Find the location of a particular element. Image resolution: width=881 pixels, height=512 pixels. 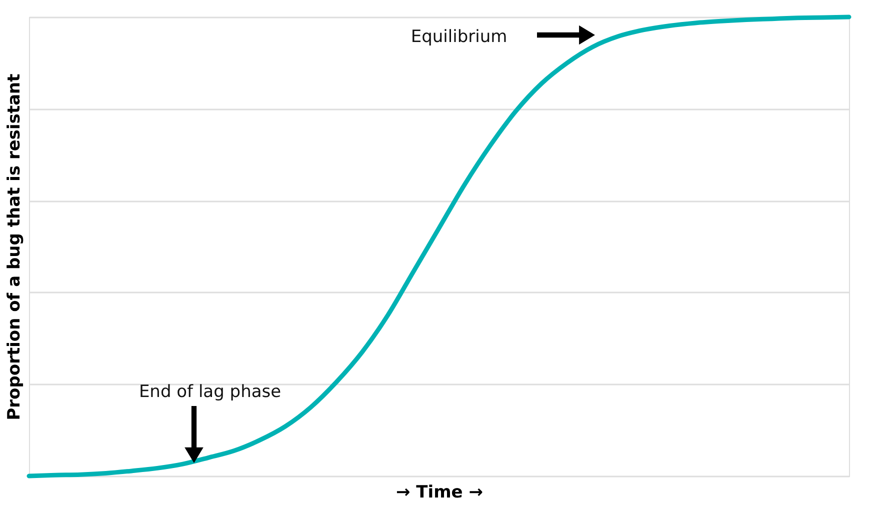

y-axis-title: Proportion of a bug that is resistant is located at coordinates (14, 247).